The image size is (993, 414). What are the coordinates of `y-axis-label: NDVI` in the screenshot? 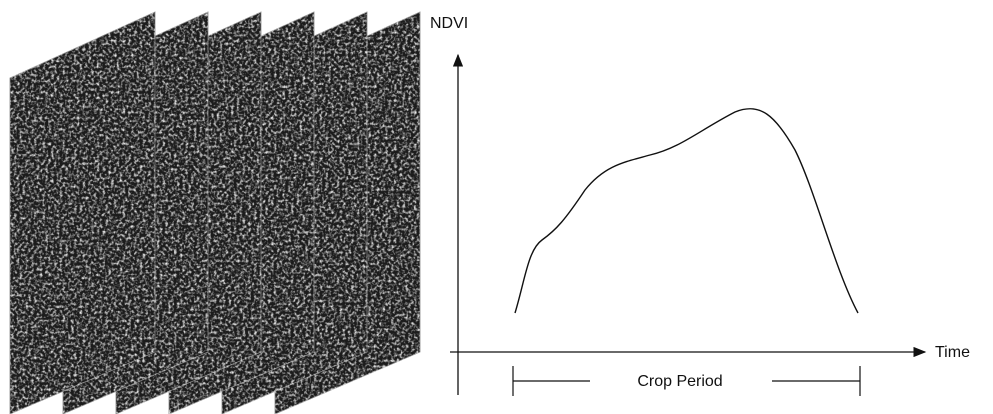 It's located at (449, 23).